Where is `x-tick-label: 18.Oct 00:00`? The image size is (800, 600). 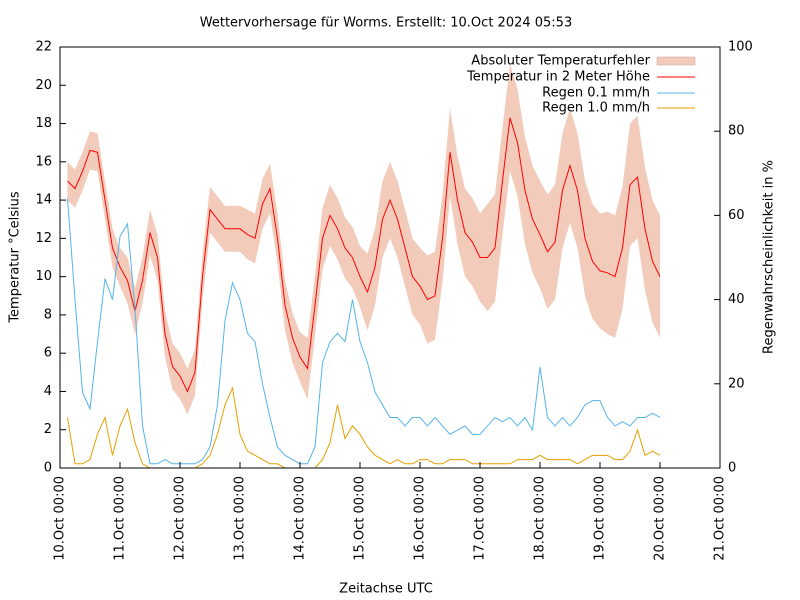
x-tick-label: 18.Oct 00:00 is located at coordinates (540, 518).